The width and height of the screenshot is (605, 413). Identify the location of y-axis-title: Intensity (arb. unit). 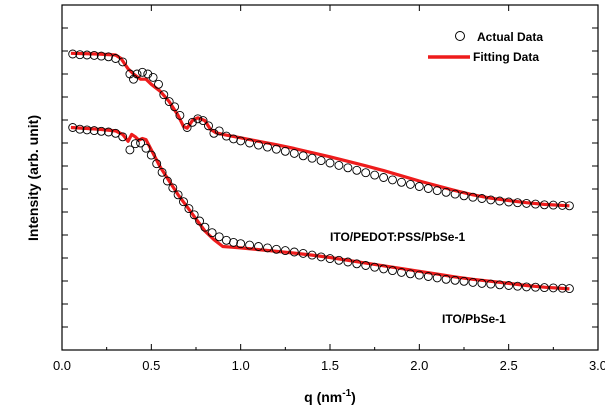
(33, 178).